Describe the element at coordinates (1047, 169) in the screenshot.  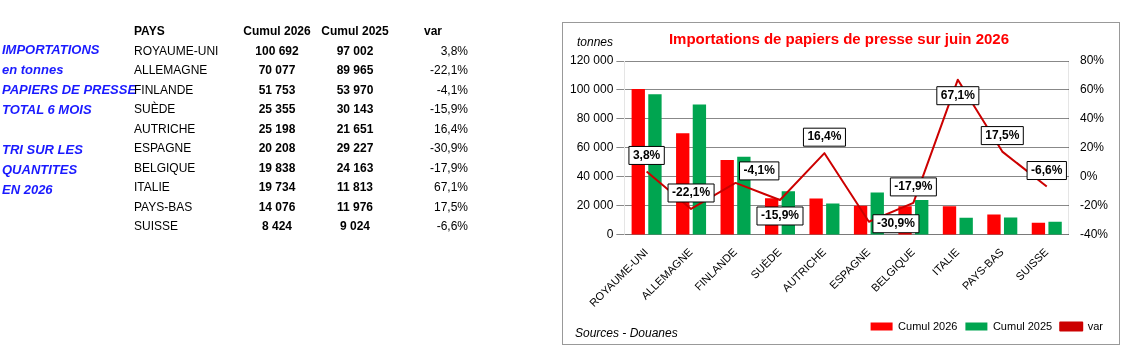
I see `data-label: -6,6%` at that location.